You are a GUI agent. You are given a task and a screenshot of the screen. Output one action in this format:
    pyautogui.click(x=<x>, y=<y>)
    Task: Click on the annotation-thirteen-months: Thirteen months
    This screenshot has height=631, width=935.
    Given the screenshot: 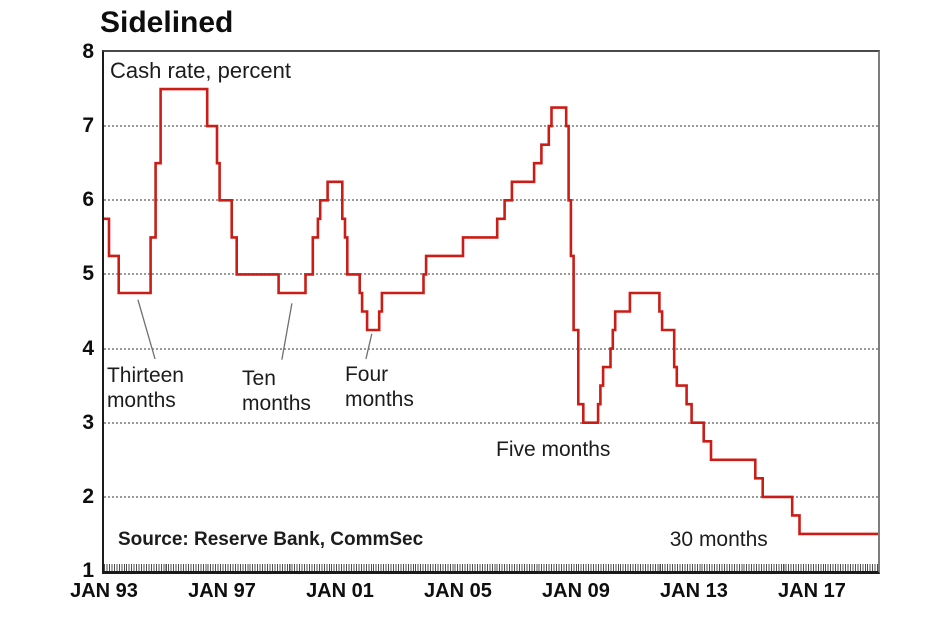 What is the action you would take?
    pyautogui.click(x=145, y=388)
    